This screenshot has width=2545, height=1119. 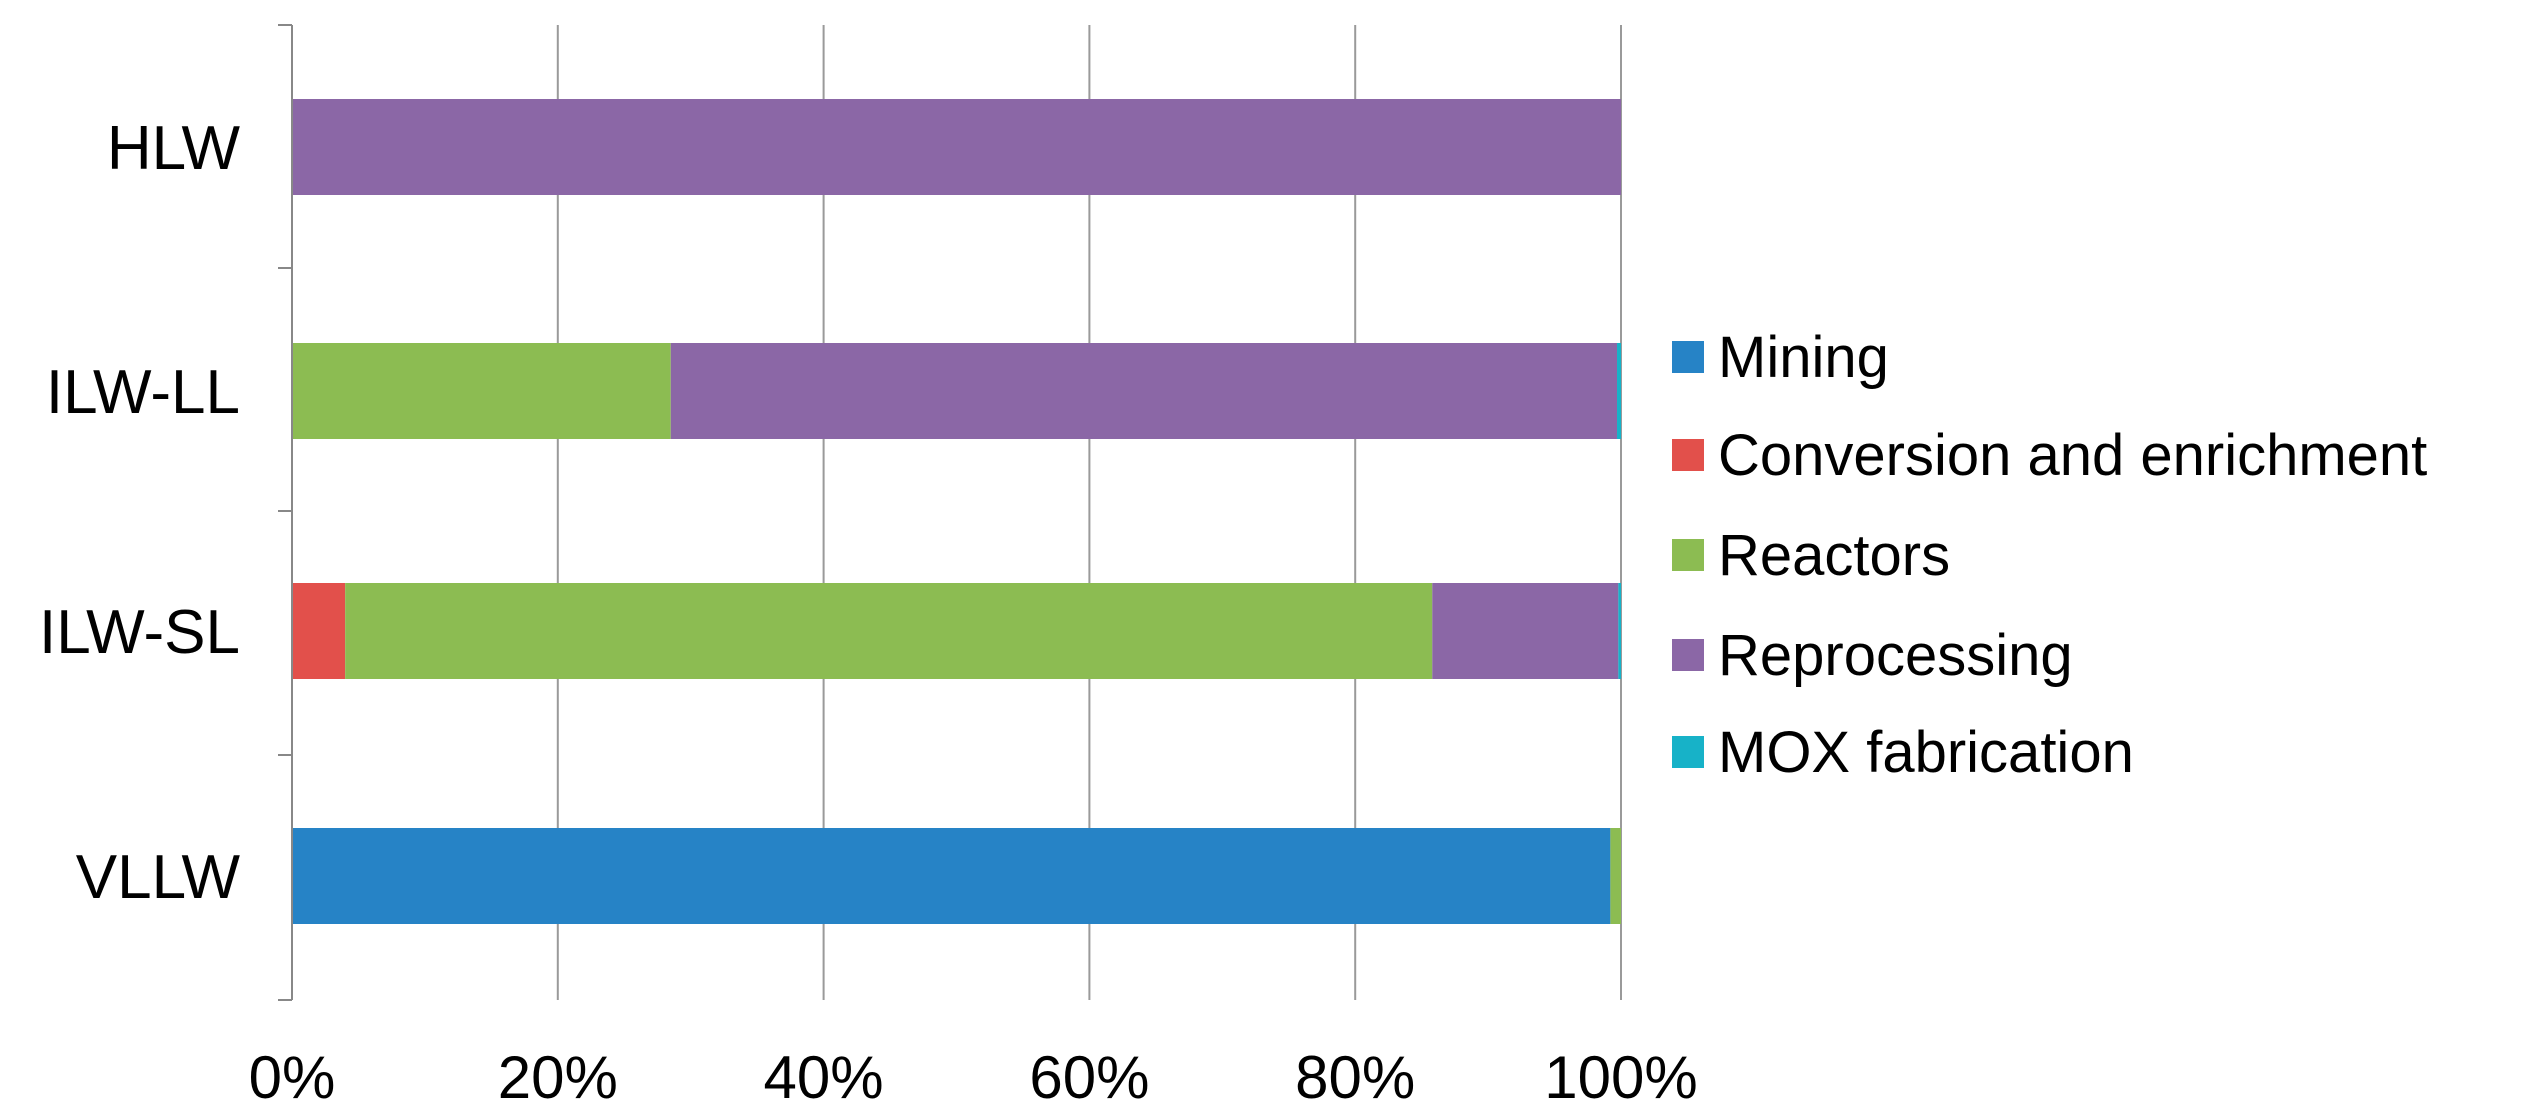 What do you see at coordinates (292, 1077) in the screenshot?
I see `x-tick-label: 0%` at bounding box center [292, 1077].